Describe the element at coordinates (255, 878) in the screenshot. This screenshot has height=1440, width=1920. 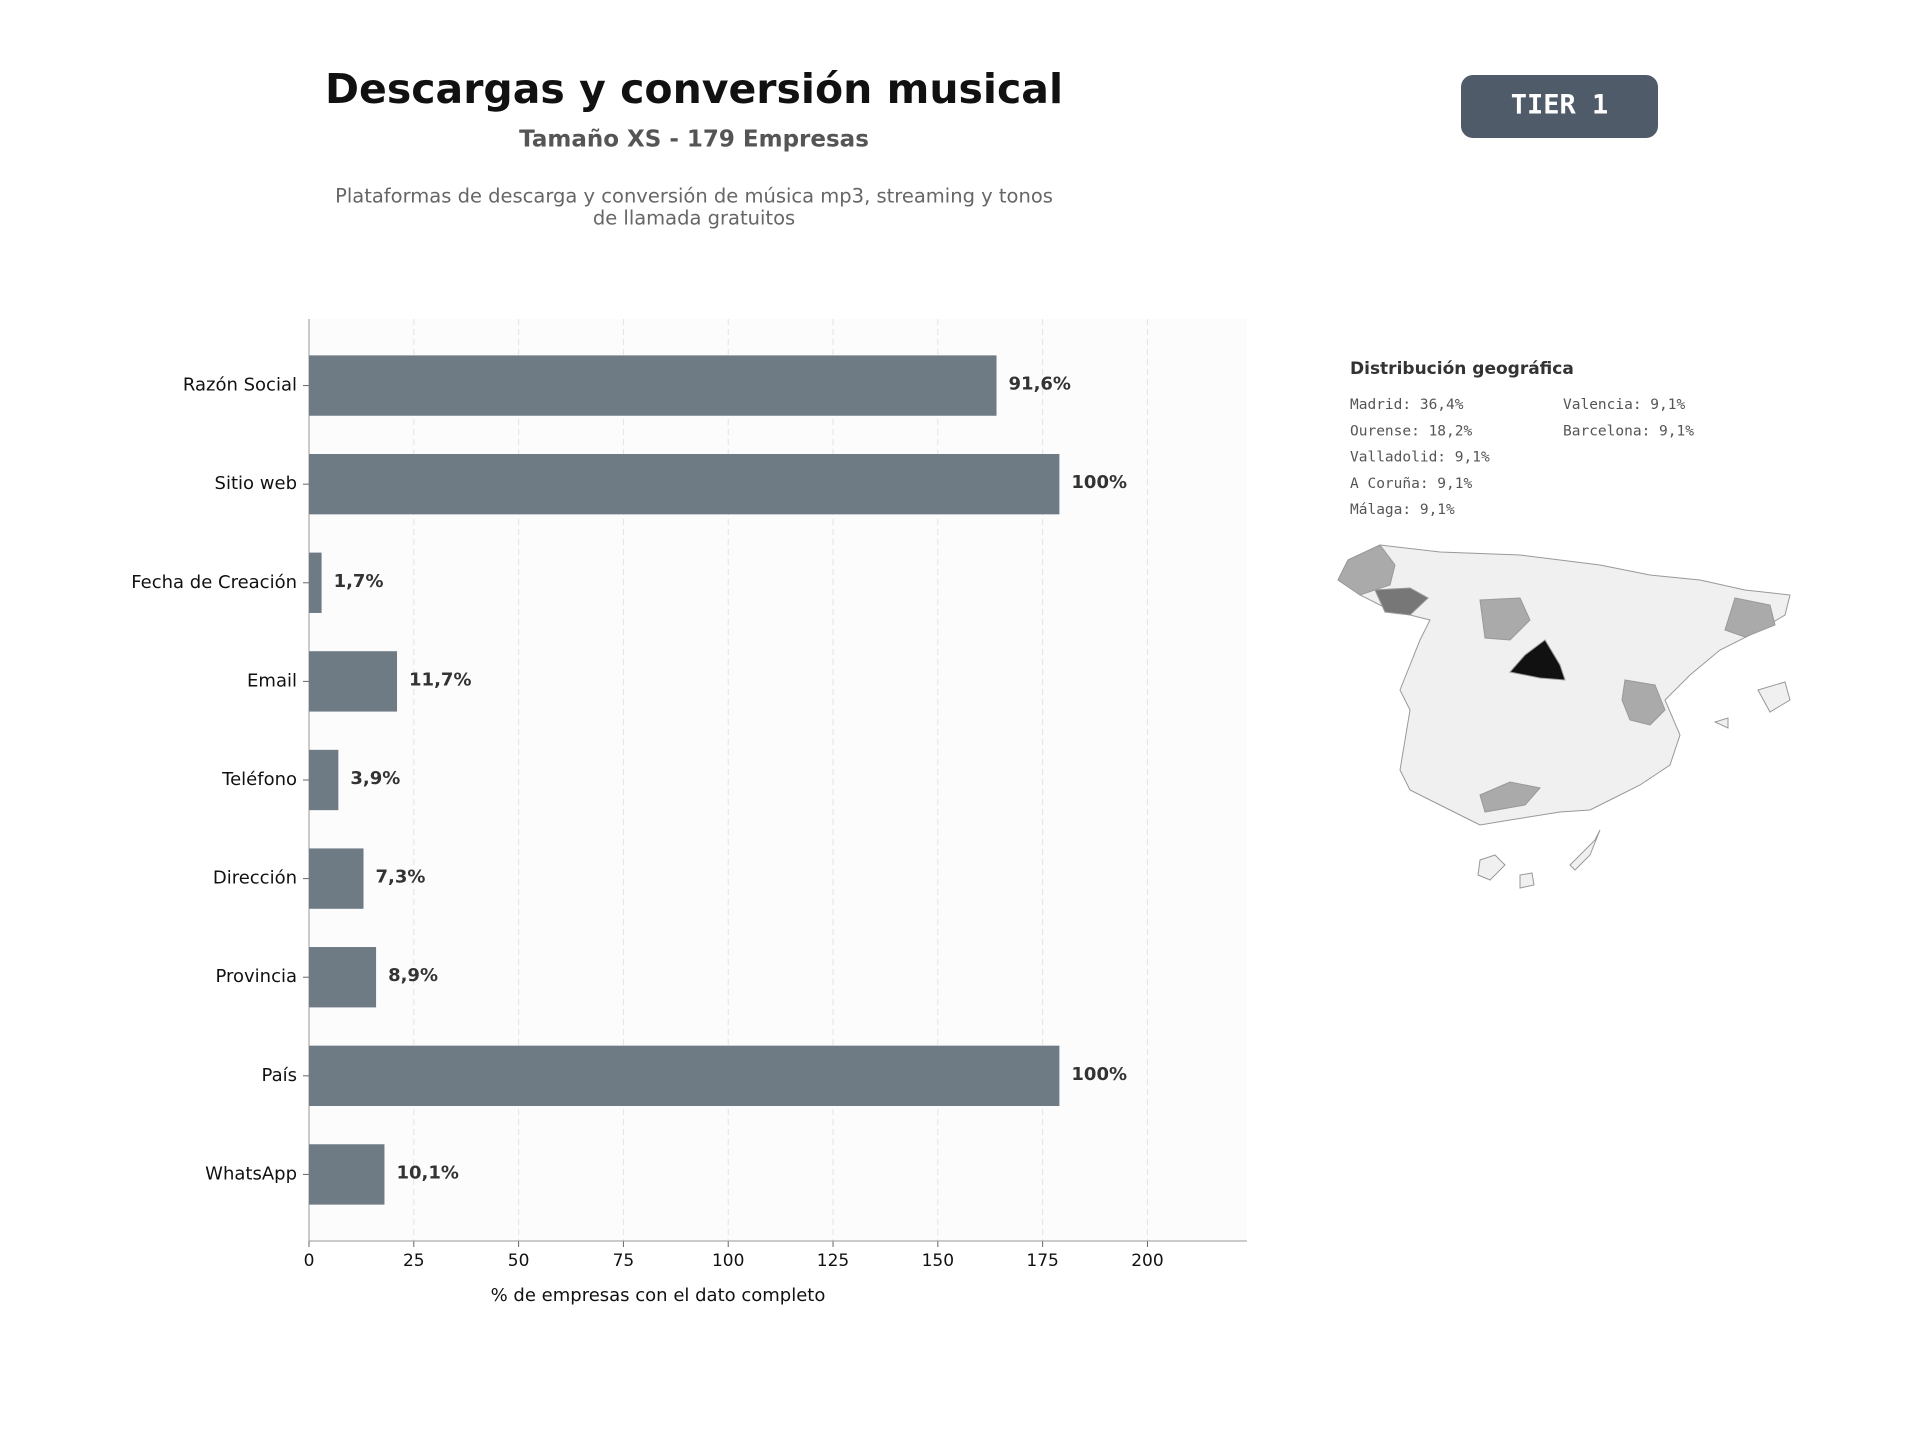
I see `y-tick-label: Dirección` at that location.